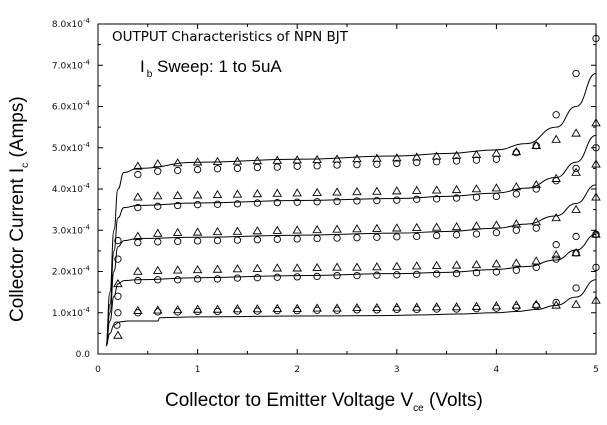 Image resolution: width=607 pixels, height=425 pixels. What do you see at coordinates (397, 370) in the screenshot?
I see `x-tick-label: 3` at bounding box center [397, 370].